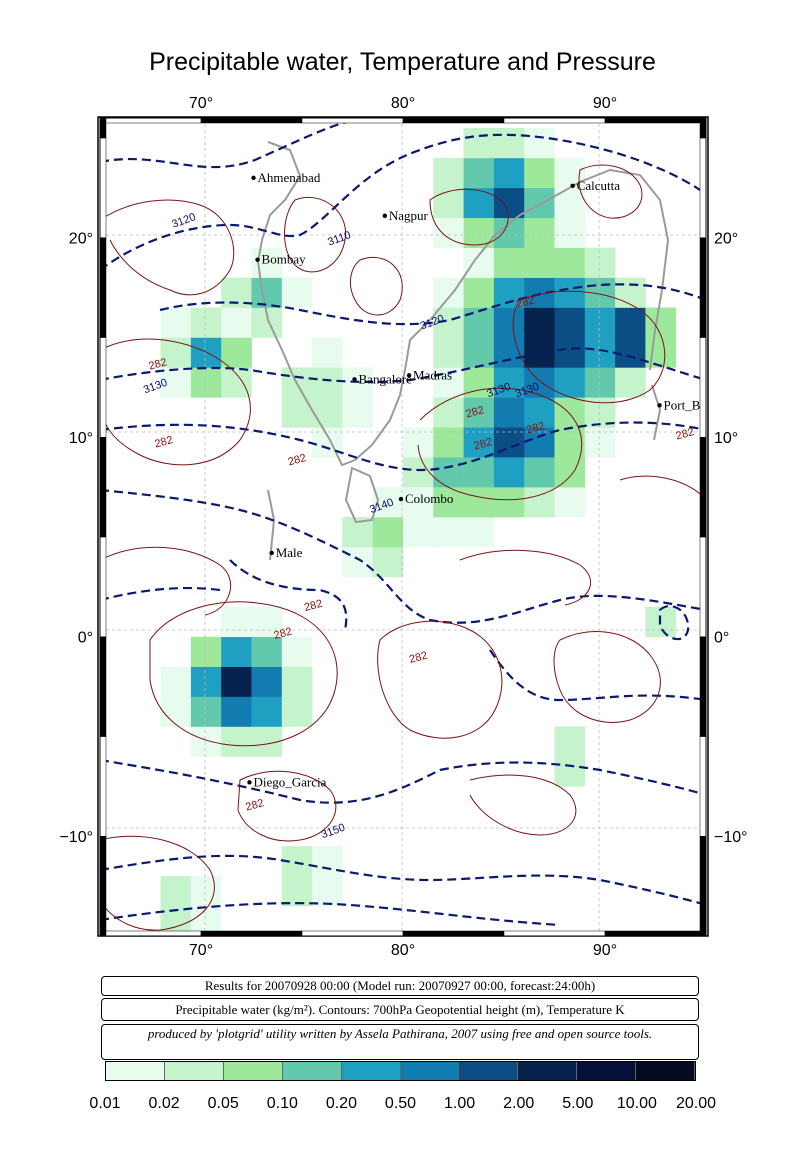 The width and height of the screenshot is (805, 1164). What do you see at coordinates (81, 239) in the screenshot?
I see `lat-label-left: 20°` at bounding box center [81, 239].